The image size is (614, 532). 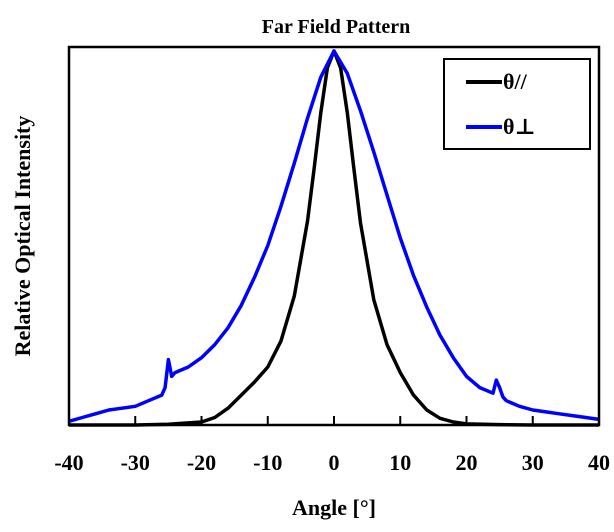 What do you see at coordinates (400, 462) in the screenshot?
I see `x-tick-label: 10` at bounding box center [400, 462].